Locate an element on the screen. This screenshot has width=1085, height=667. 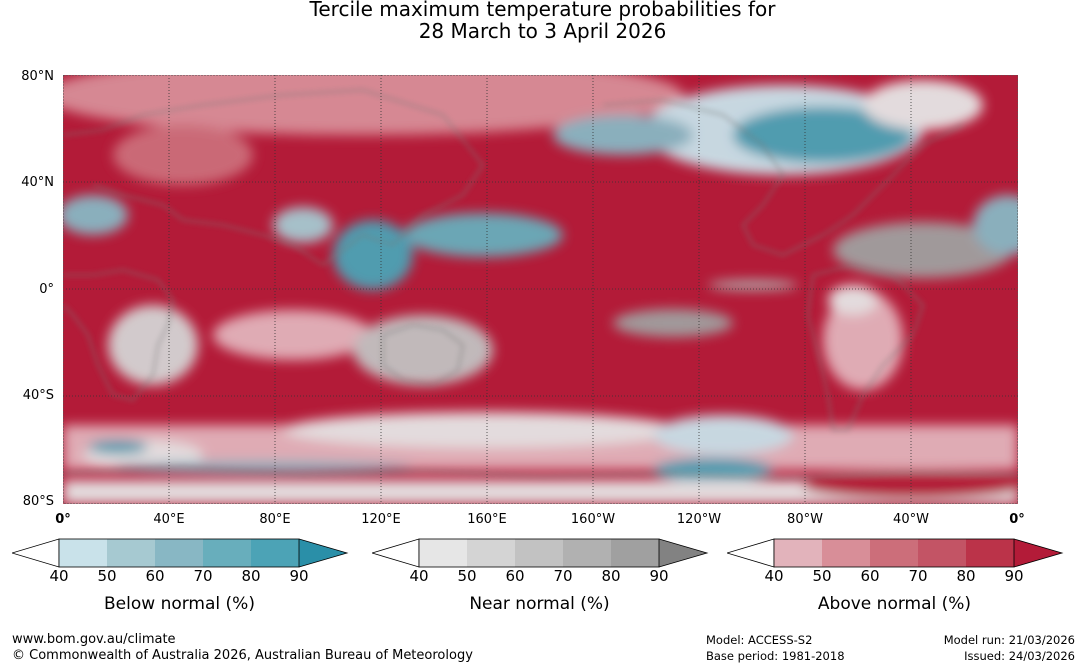
legend-title: Near normal (%) is located at coordinates (539, 604).